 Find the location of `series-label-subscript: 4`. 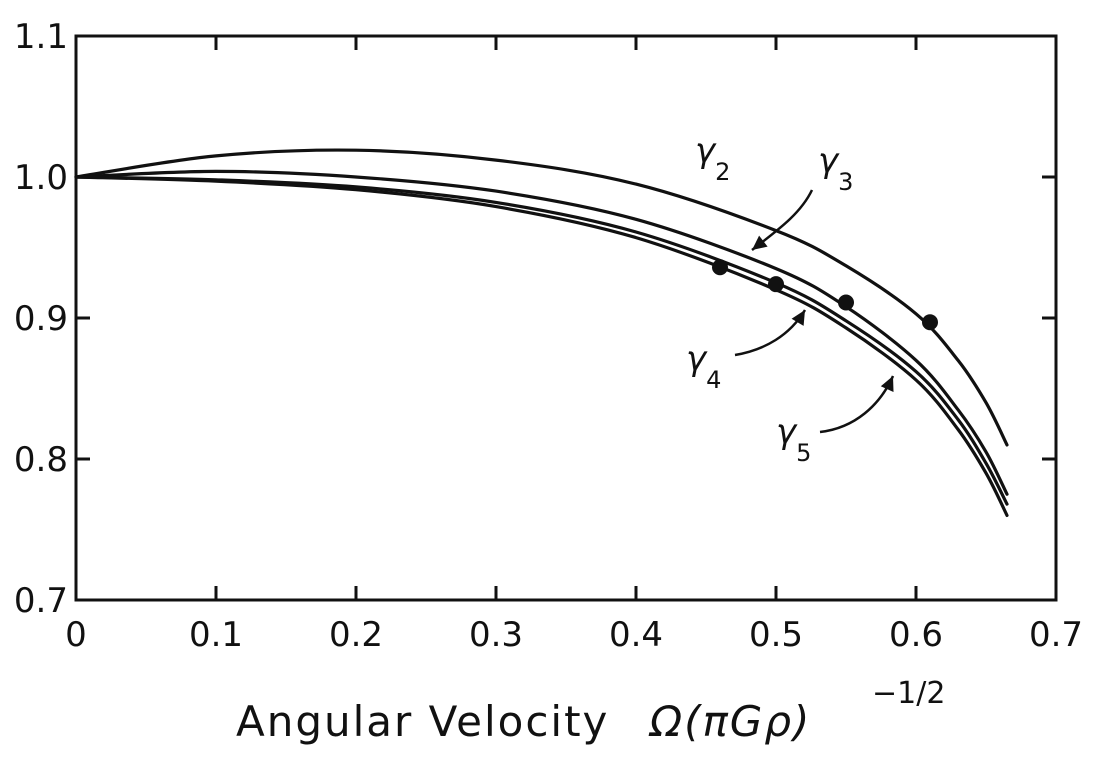

series-label-subscript: 4 is located at coordinates (713, 380).